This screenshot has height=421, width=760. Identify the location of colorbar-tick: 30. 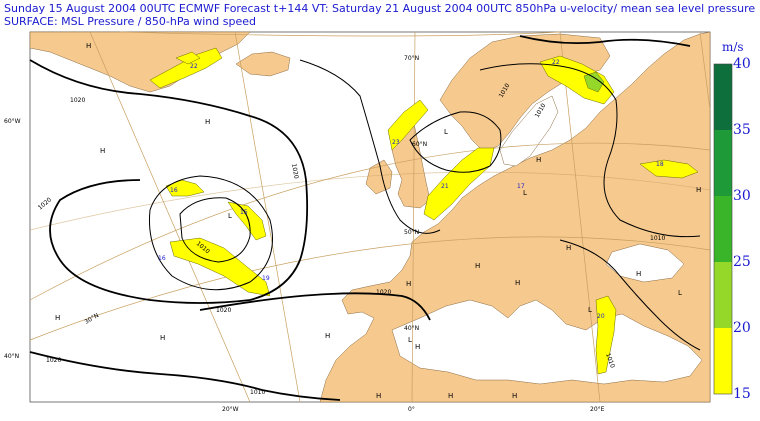
(742, 196).